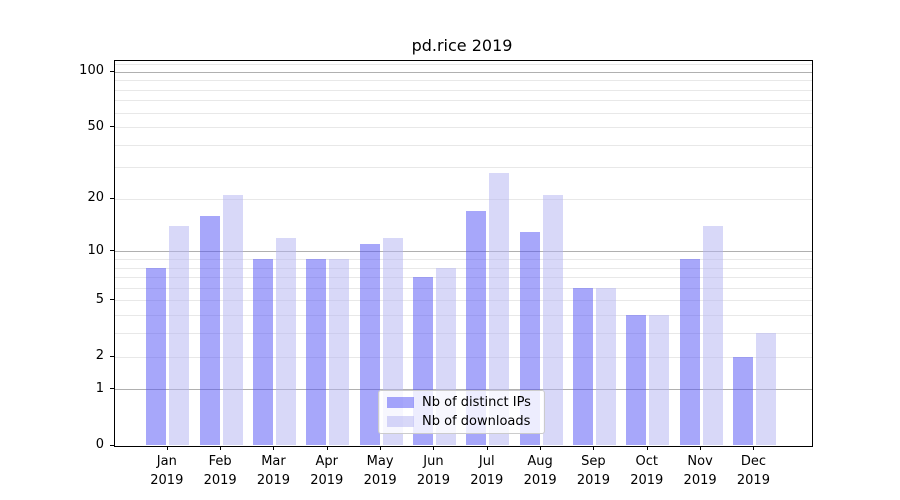  I want to click on y-axis-tick-label: 0, so click(99, 444).